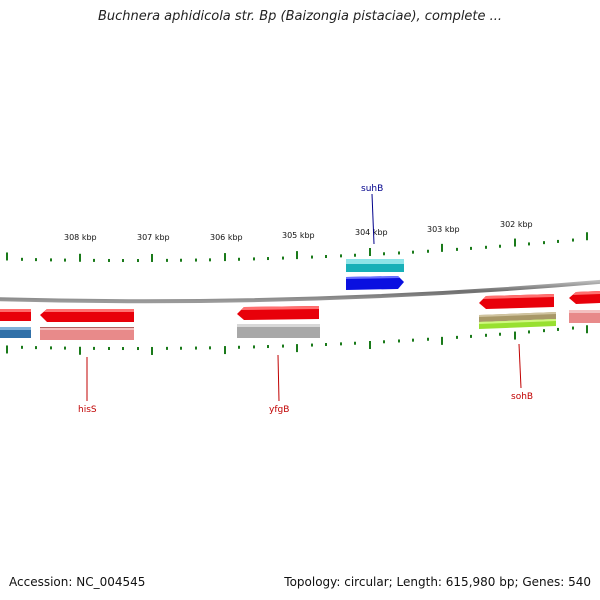 The width and height of the screenshot is (600, 600). Describe the element at coordinates (298, 235) in the screenshot. I see `scale-label-305: 305 kbp` at that location.